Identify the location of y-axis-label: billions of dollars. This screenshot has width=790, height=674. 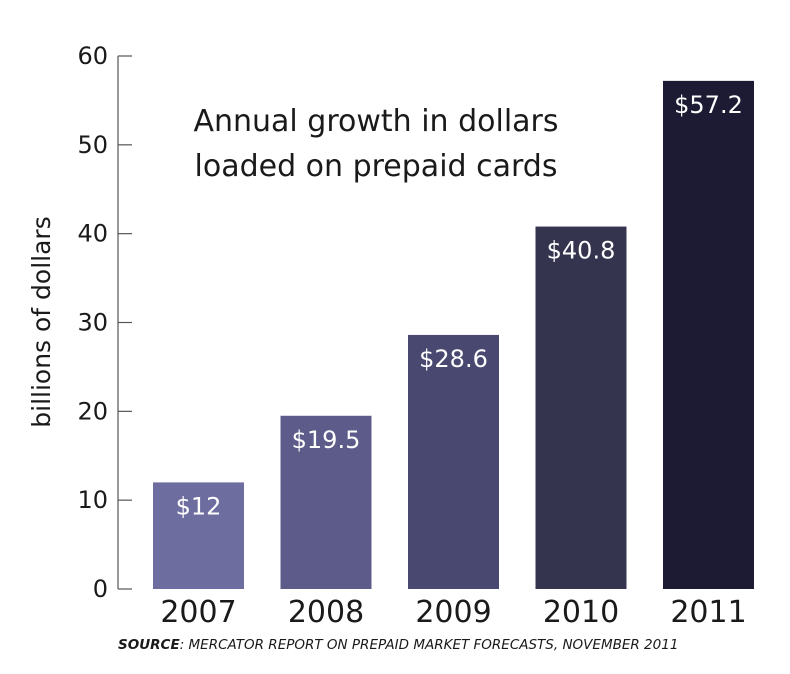
(41, 322).